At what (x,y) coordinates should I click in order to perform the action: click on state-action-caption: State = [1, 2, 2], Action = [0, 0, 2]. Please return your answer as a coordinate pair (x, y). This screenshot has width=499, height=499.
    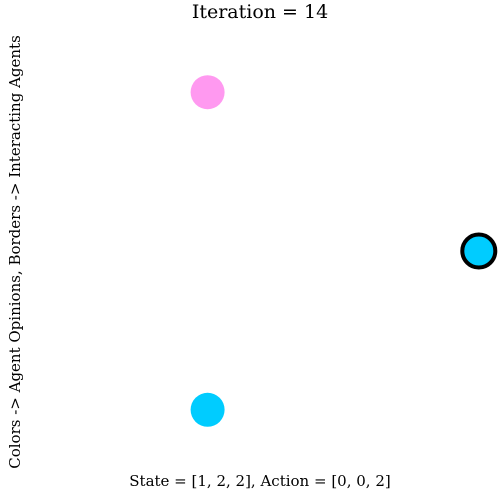
    Looking at the image, I should click on (260, 481).